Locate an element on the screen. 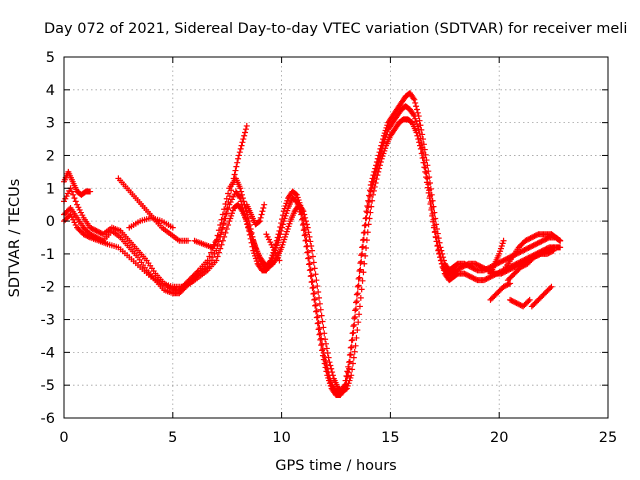 The image size is (640, 480). y-tick-label: -1 is located at coordinates (48, 255).